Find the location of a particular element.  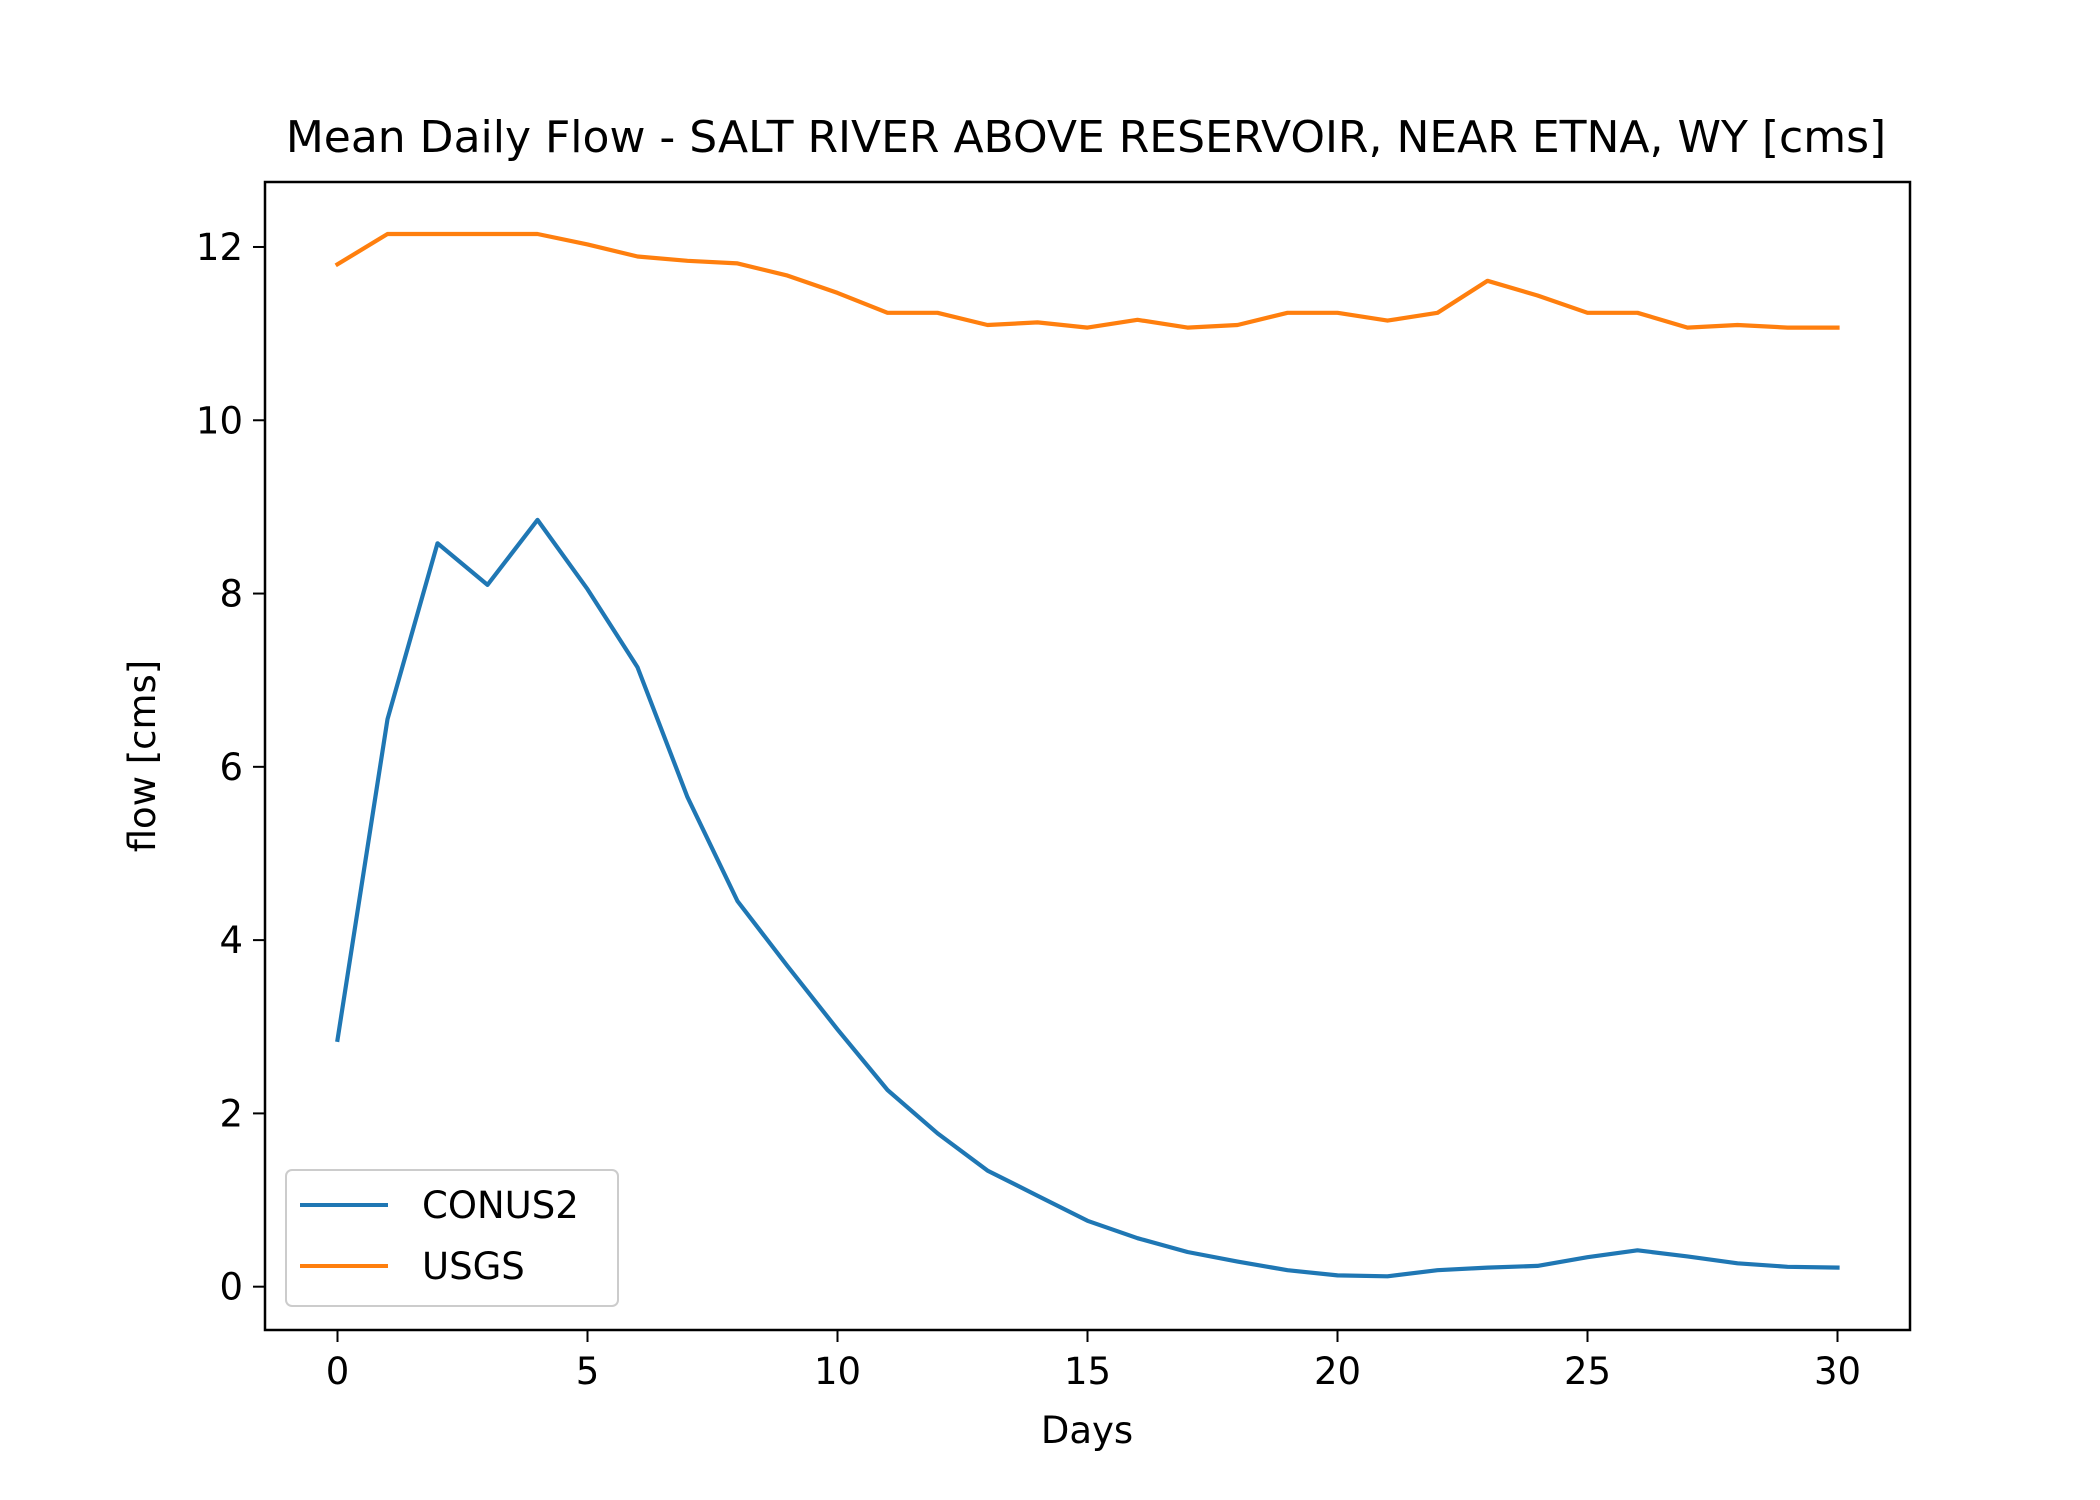

x-tick-label: 25 is located at coordinates (1587, 1371).